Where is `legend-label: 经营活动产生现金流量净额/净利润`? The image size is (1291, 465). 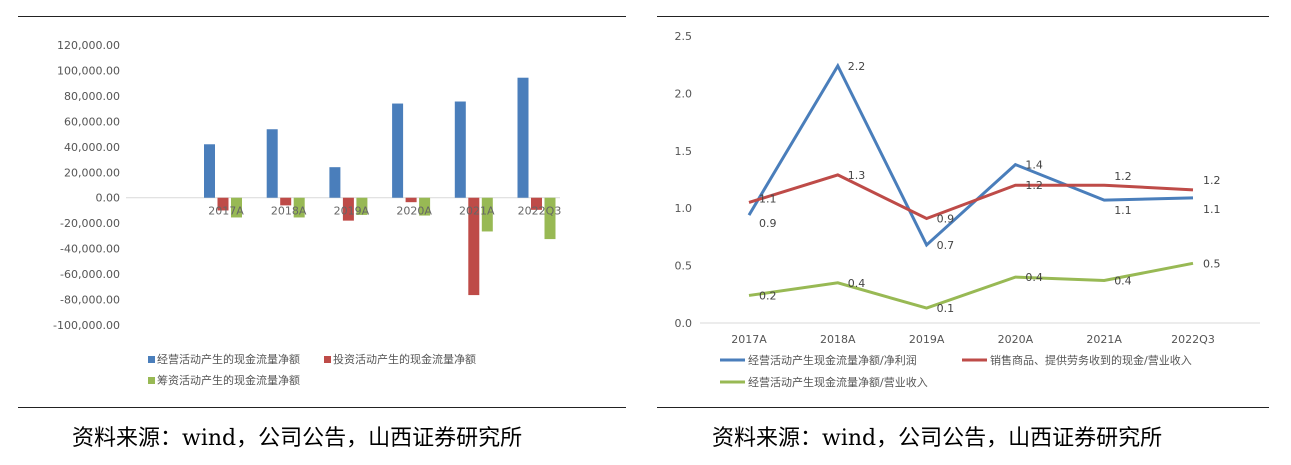
legend-label: 经营活动产生现金流量净额/净利润 is located at coordinates (832, 360).